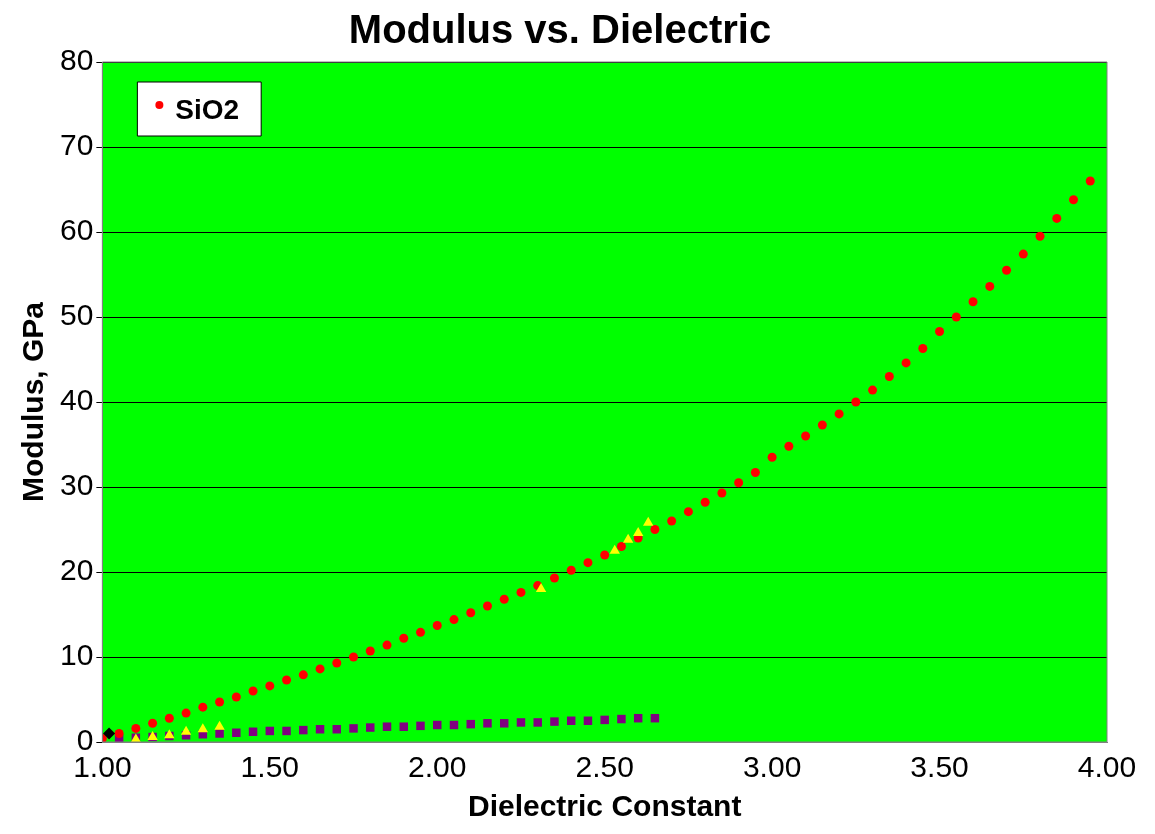  Describe the element at coordinates (604, 767) in the screenshot. I see `x-tick-label: 2.50` at that location.